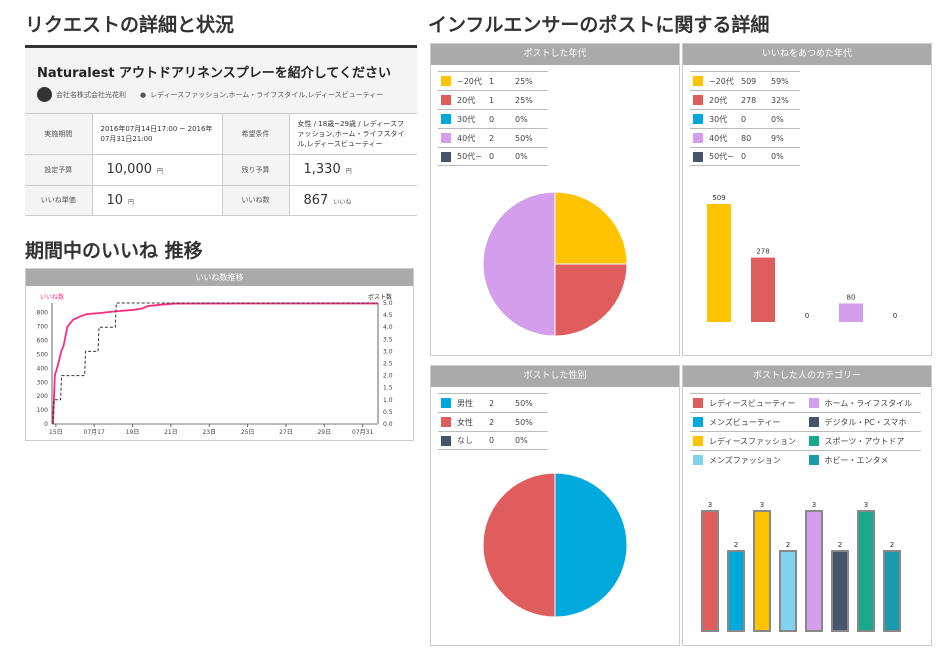 The image size is (950, 667). Describe the element at coordinates (802, 258) in the screenshot. I see `bar-chart: 509 278 0 80 0` at that location.